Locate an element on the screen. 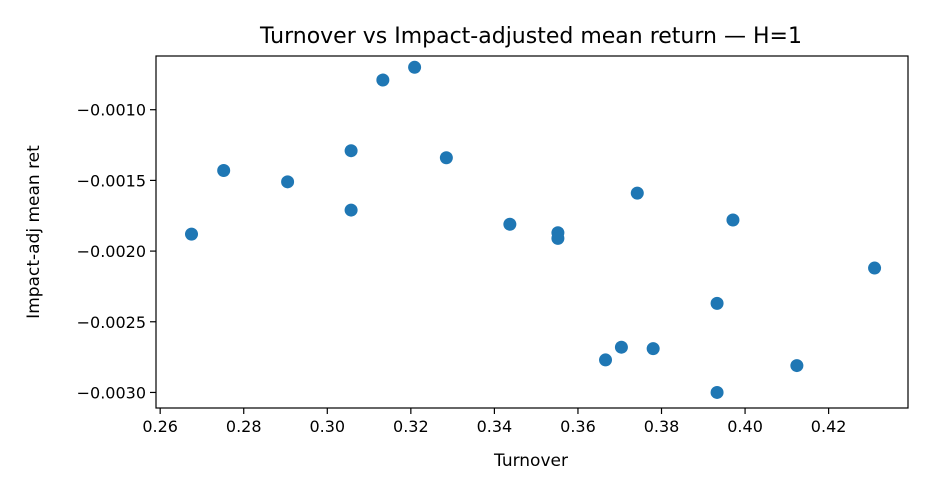 This screenshot has width=930, height=495. x-axis-label: Turnover is located at coordinates (530, 461).